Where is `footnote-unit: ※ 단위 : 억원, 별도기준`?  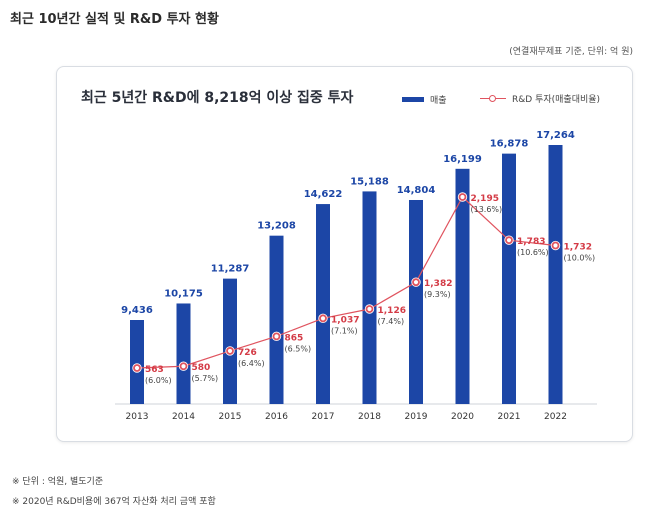
footnote-unit: ※ 단위 : 억원, 별도기준 is located at coordinates (58, 482).